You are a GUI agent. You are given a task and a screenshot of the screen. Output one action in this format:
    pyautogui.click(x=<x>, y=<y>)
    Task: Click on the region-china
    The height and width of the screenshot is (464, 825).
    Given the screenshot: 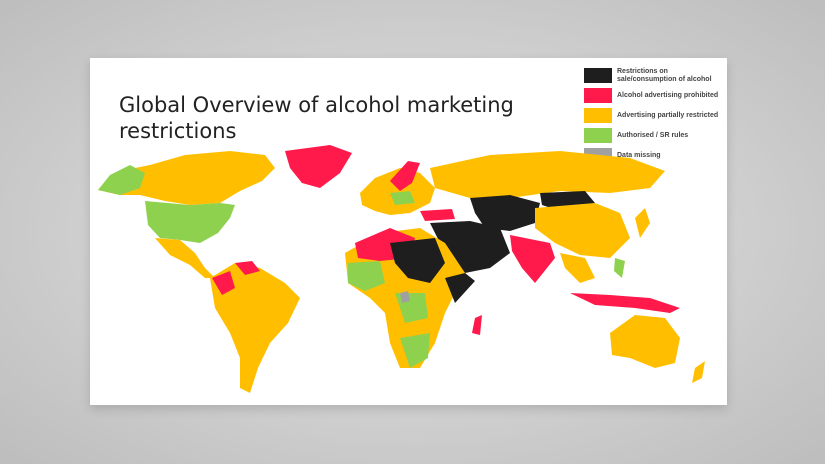 What is the action you would take?
    pyautogui.click(x=582, y=230)
    